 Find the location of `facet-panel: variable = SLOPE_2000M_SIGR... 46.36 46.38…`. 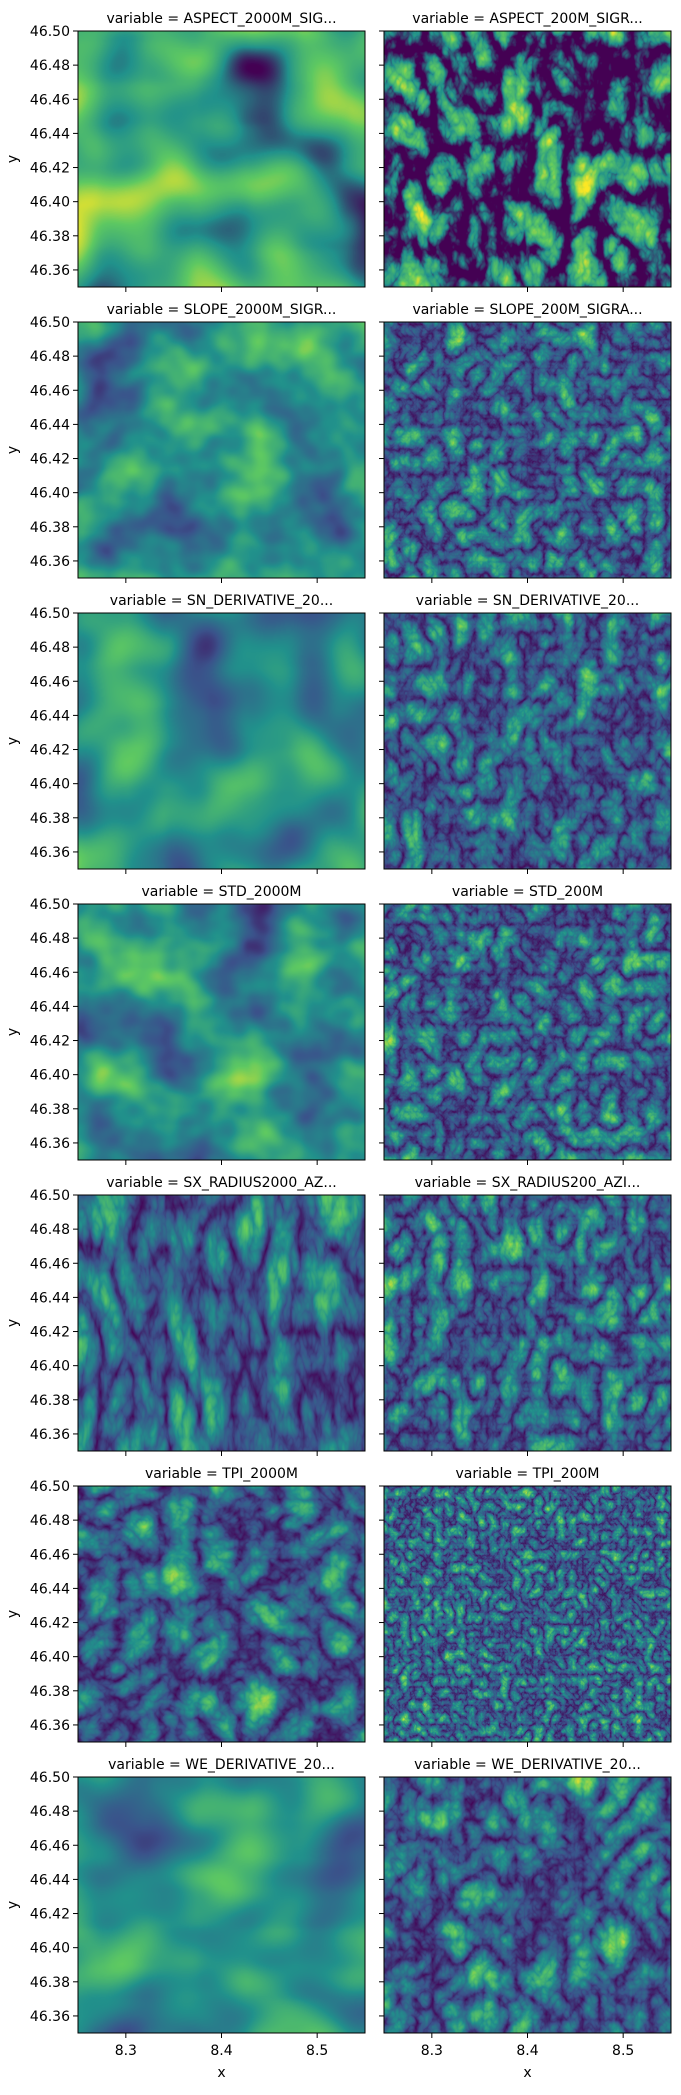

facet-panel: variable = SLOPE_2000M_SIGR... 46.36 46.38… is located at coordinates (185, 442).